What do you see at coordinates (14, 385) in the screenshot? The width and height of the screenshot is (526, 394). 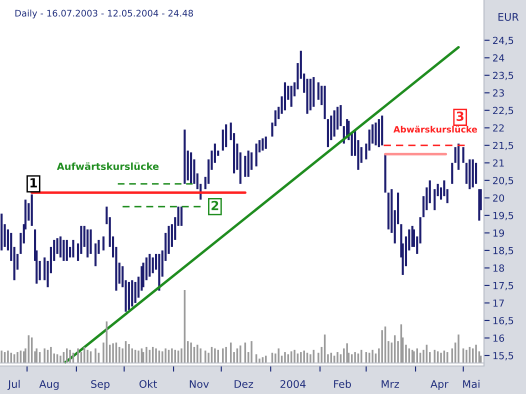 I see `x-tick-label: Jul` at bounding box center [14, 385].